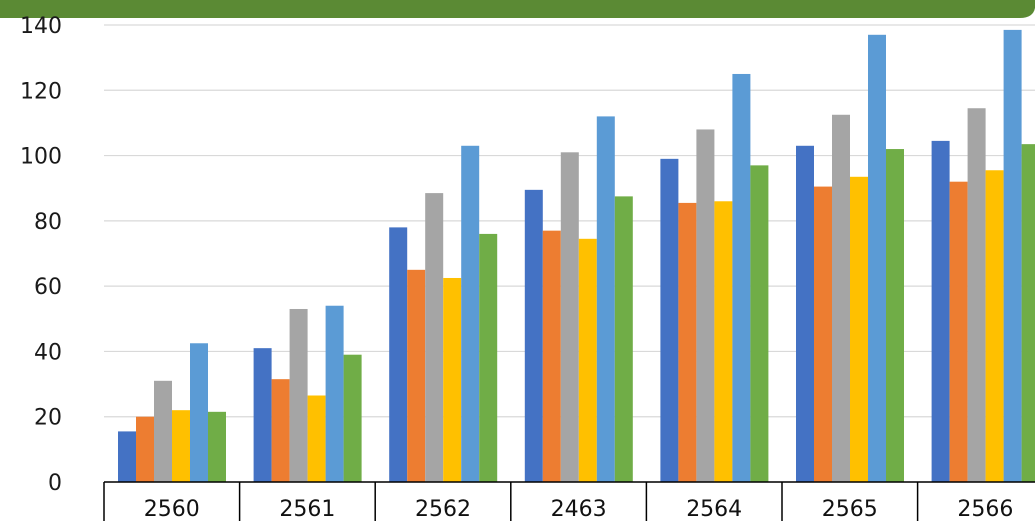  I want to click on y-tick-label: 120, so click(41, 91).